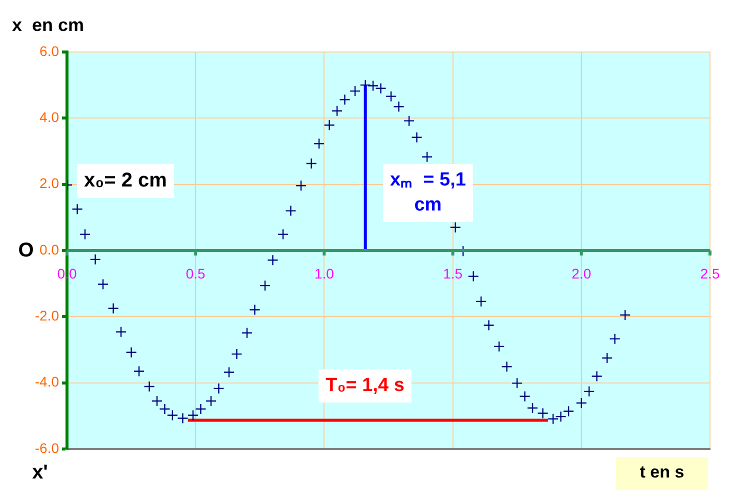 This screenshot has height=503, width=731. Describe the element at coordinates (47, 448) in the screenshot. I see `y-tick-label: -6.0` at that location.